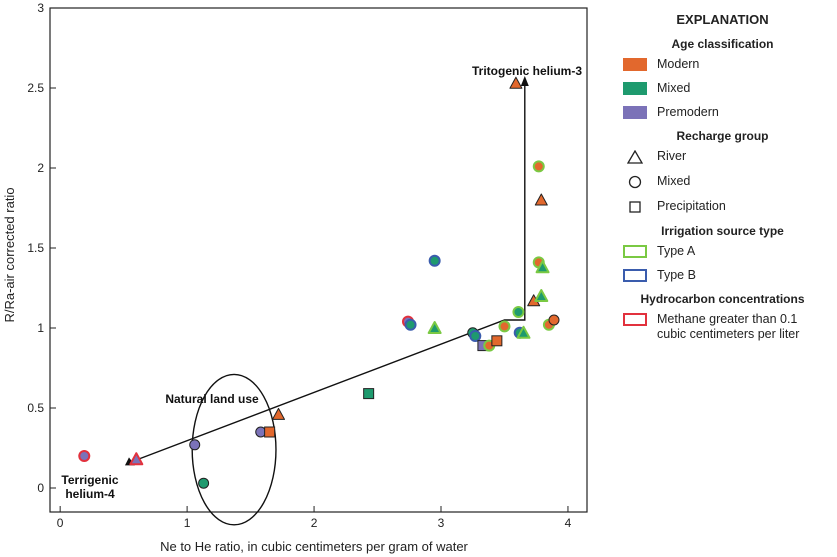 The height and width of the screenshot is (557, 837). Describe the element at coordinates (722, 44) in the screenshot. I see `legend-age-heading: Age classification` at that location.